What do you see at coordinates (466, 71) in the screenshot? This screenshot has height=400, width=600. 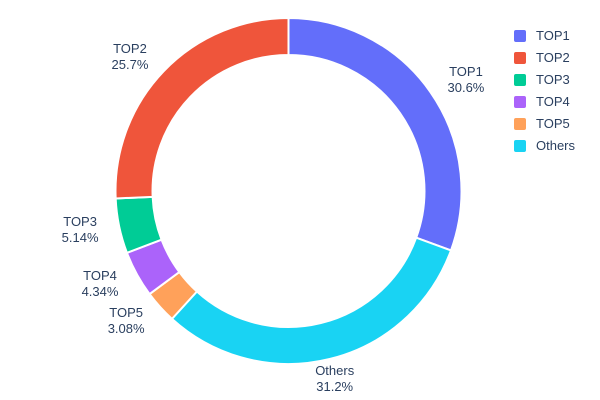 I see `slice-label-name: TOP1` at bounding box center [466, 71].